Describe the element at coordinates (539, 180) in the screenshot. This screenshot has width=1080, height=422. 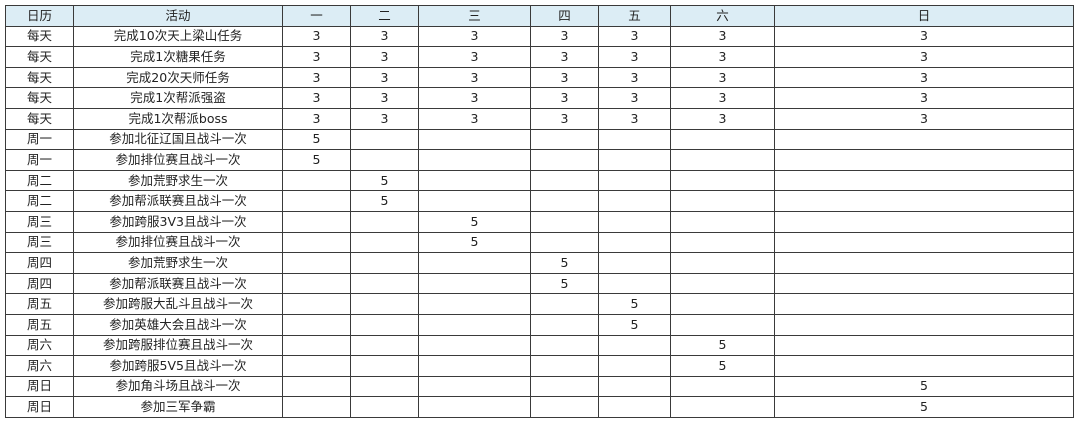
I see `table-row: 周二 参加荒野求生一次 5` at that location.